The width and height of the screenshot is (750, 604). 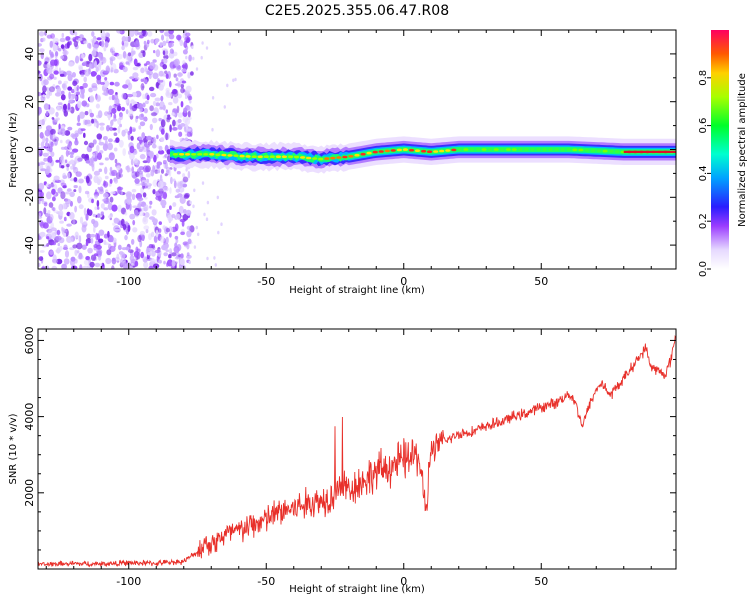 What do you see at coordinates (128, 581) in the screenshot?
I see `x-tick-label: -100` at bounding box center [128, 581].